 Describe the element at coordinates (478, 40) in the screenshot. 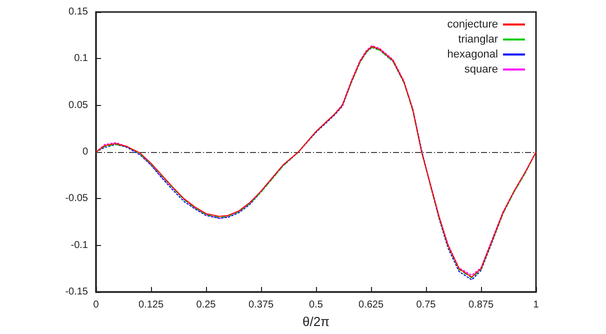

I see `legend-label: trianglar` at that location.